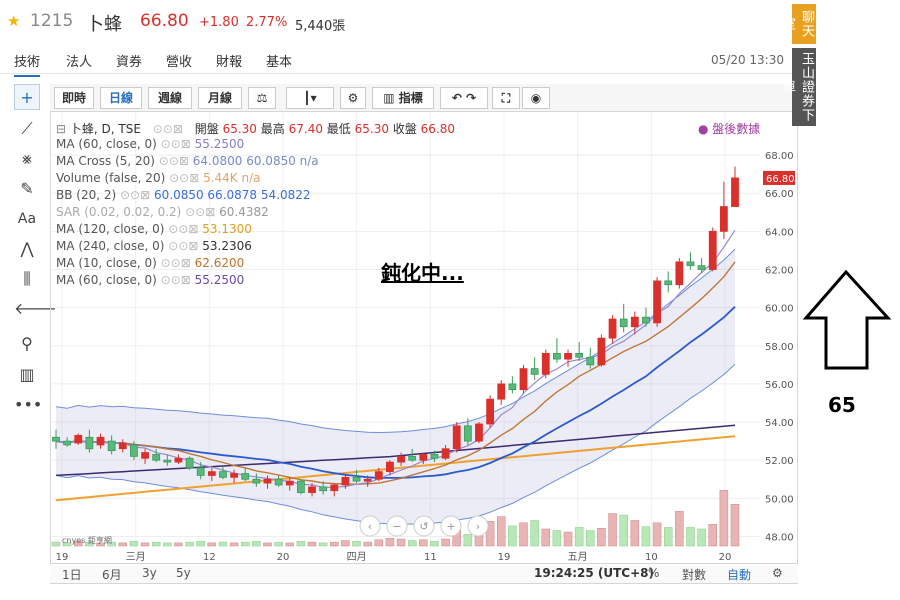 Image resolution: width=900 pixels, height=600 pixels. Describe the element at coordinates (404, 129) in the screenshot. I see `legend-close-label: 收盤` at that location.